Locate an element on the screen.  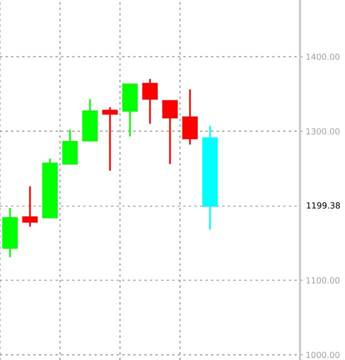
y-tick-label: 1300.00 is located at coordinates (323, 131).